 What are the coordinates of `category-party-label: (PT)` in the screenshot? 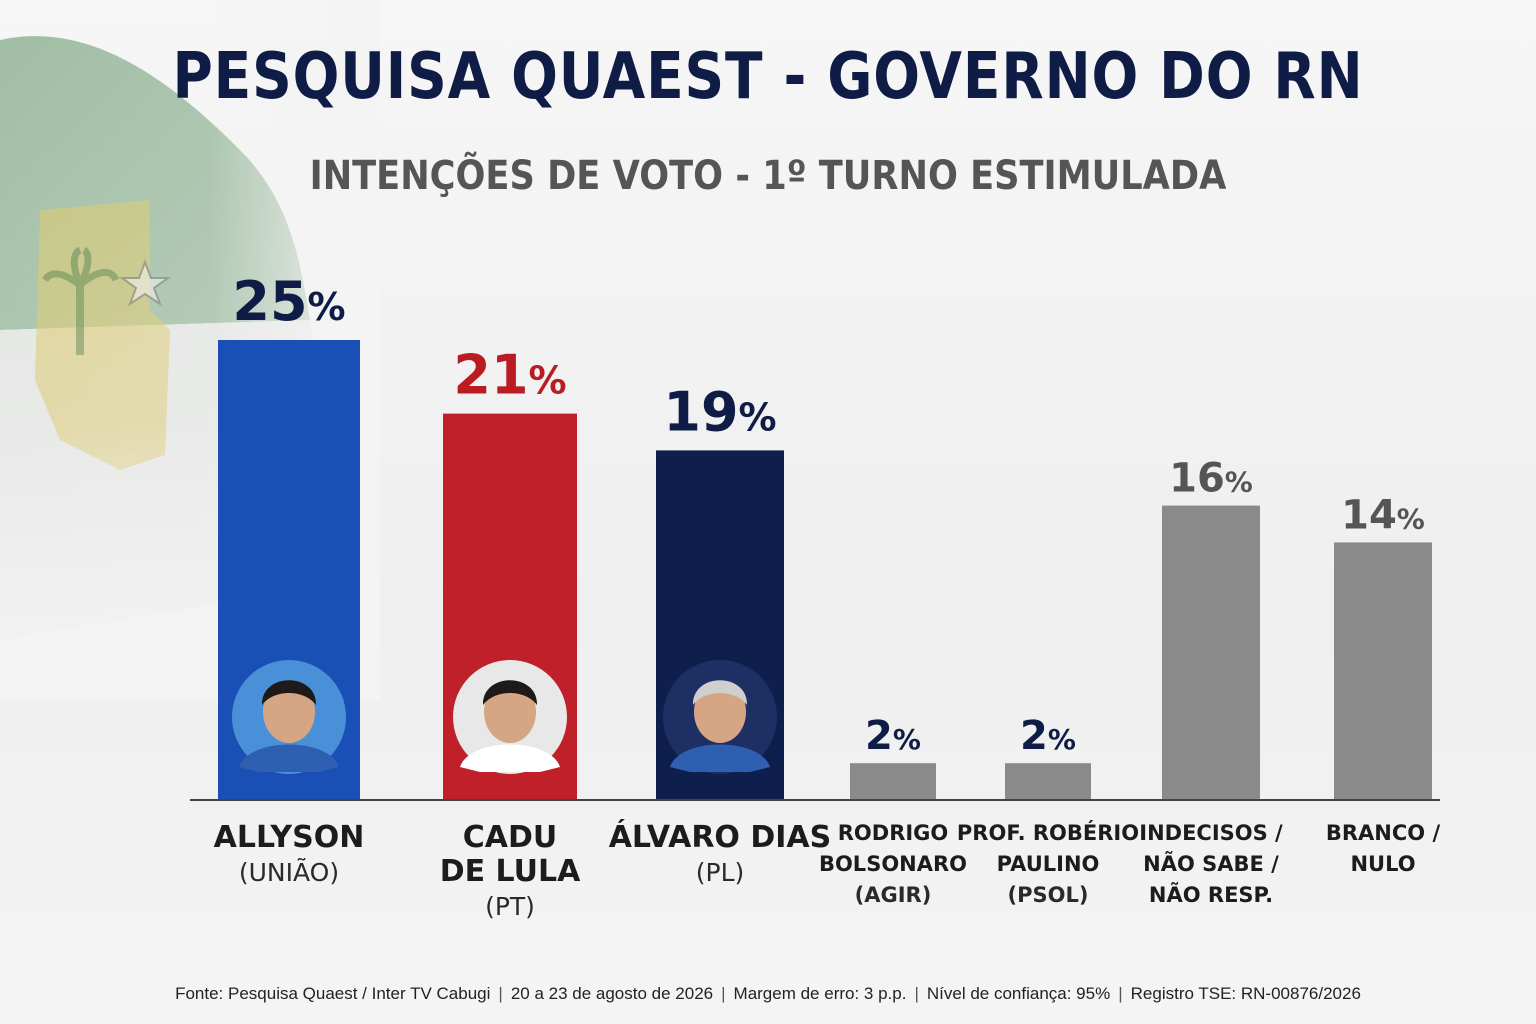 It's located at (510, 906).